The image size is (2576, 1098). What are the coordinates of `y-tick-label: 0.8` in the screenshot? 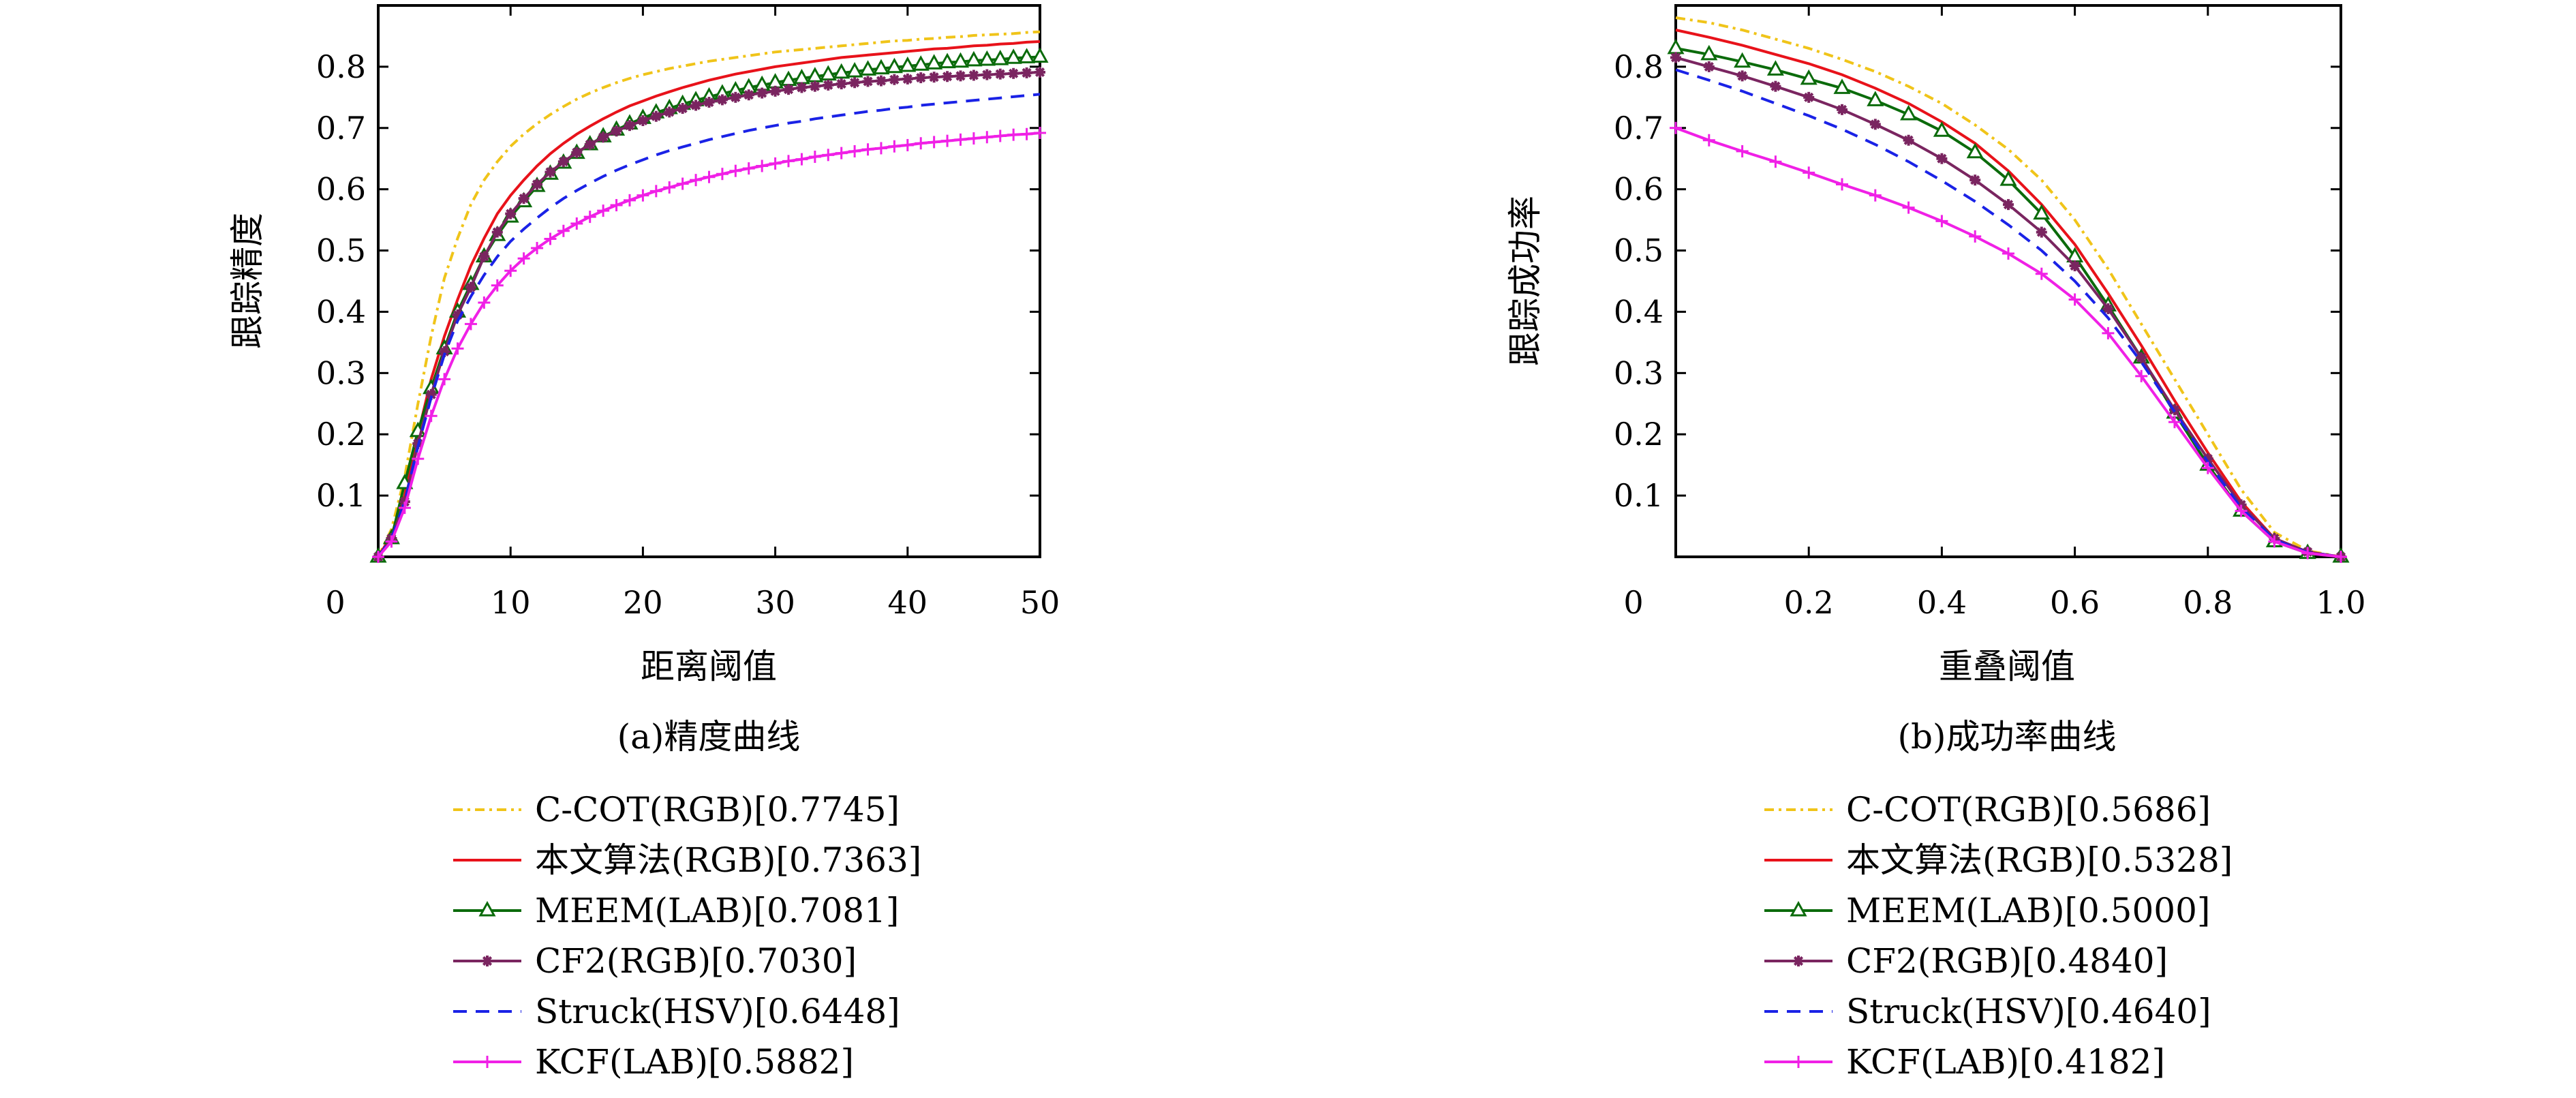 It's located at (341, 66).